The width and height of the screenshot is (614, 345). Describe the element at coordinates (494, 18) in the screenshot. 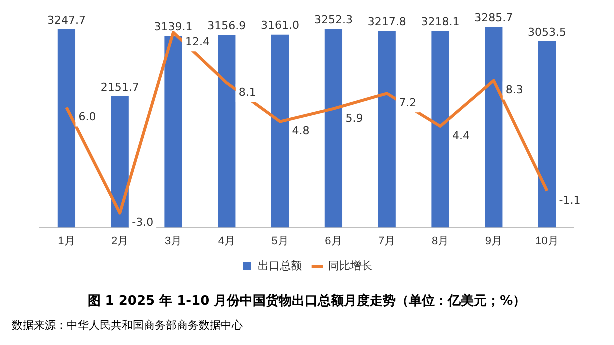

I see `data-label: 3285.7` at that location.